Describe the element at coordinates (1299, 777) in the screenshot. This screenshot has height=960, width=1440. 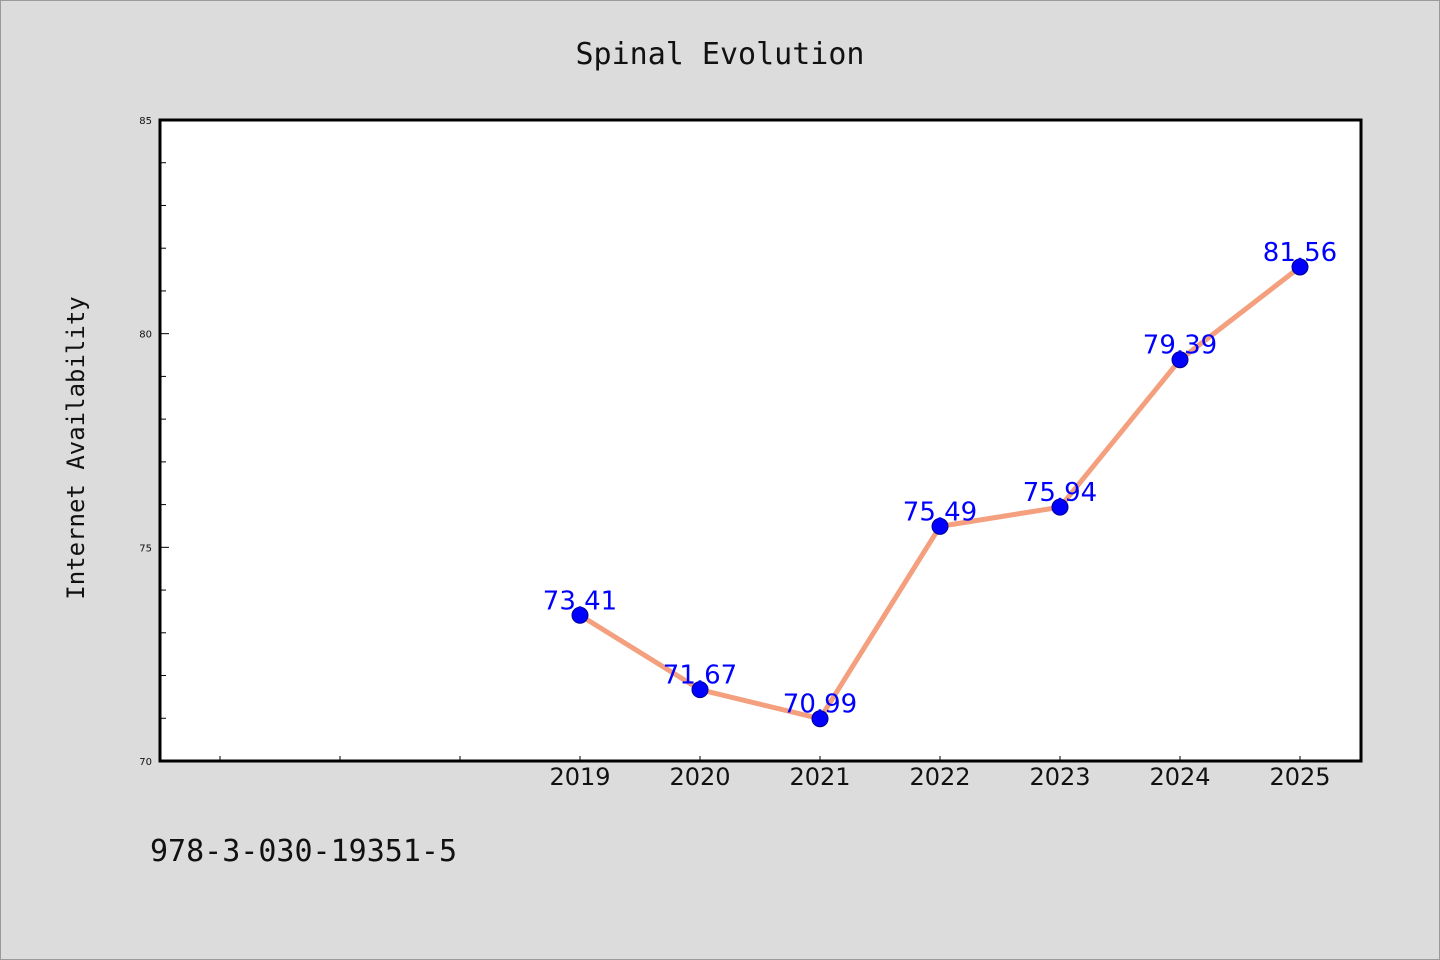
I see `x-tick-label: 2025` at that location.